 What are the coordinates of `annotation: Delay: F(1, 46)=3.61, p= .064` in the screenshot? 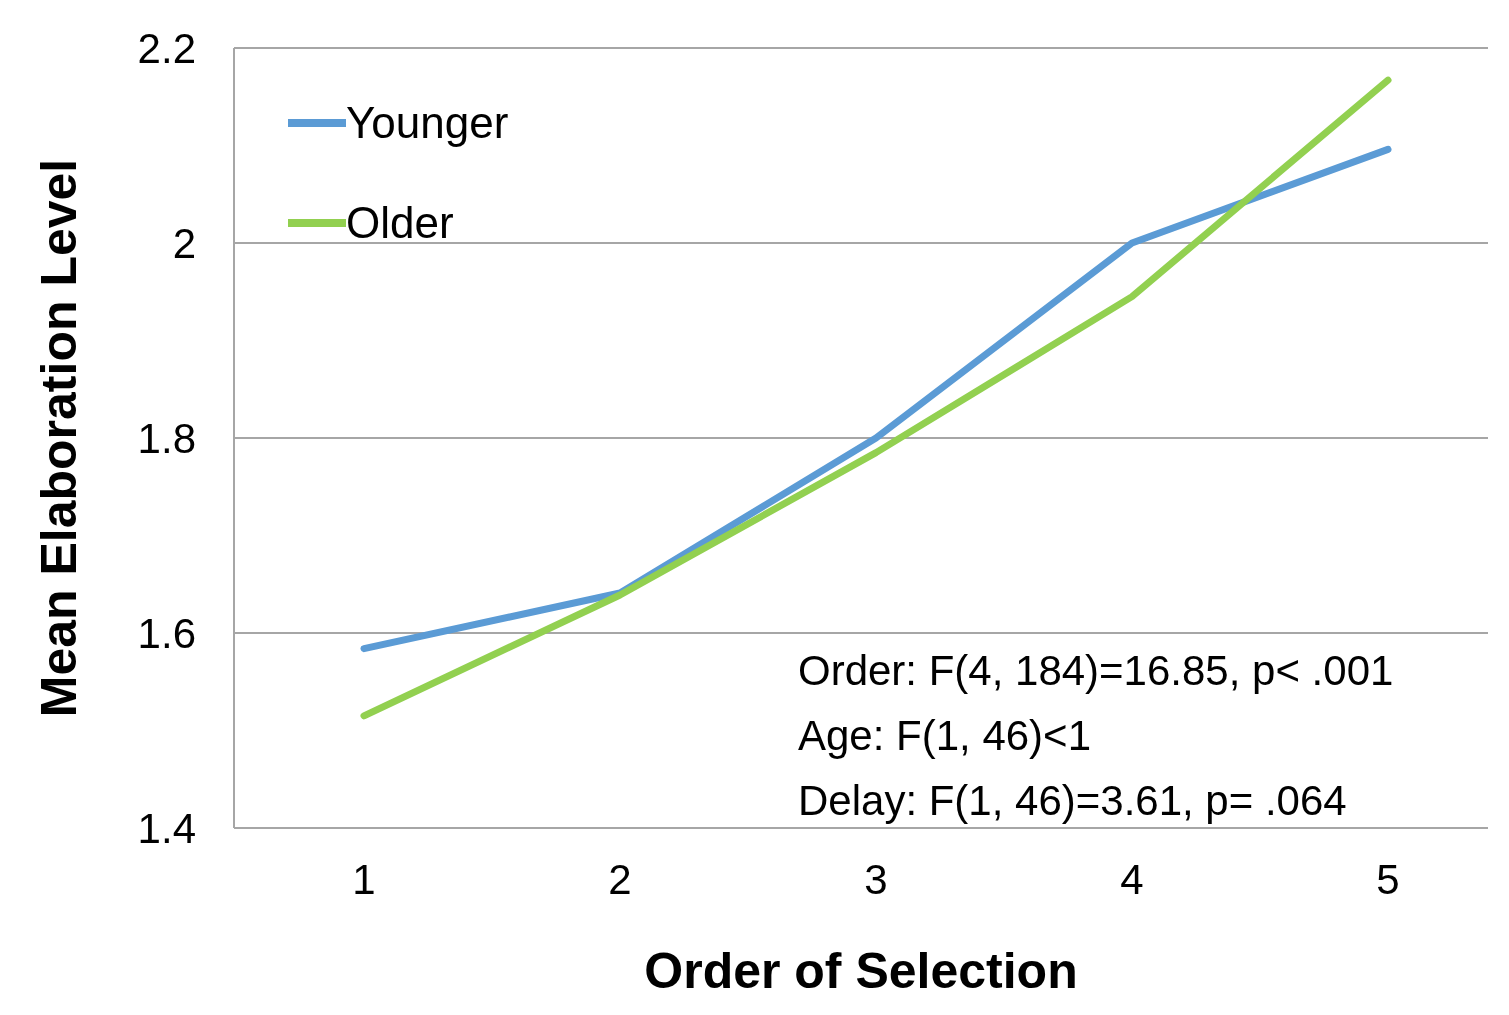 It's located at (1073, 801).